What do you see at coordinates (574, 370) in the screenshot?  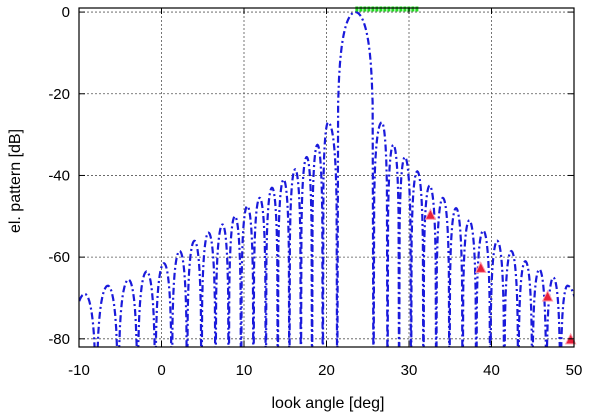 I see `x-tick-label: 50` at bounding box center [574, 370].